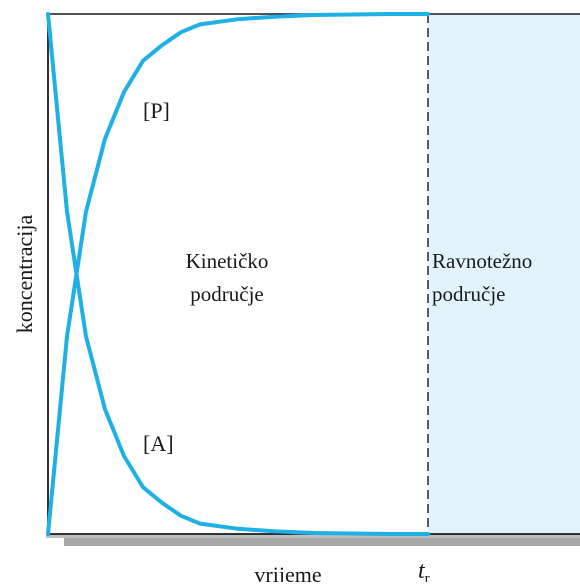 This screenshot has height=587, width=580. Describe the element at coordinates (156, 110) in the screenshot. I see `series-label-p: [P]` at that location.